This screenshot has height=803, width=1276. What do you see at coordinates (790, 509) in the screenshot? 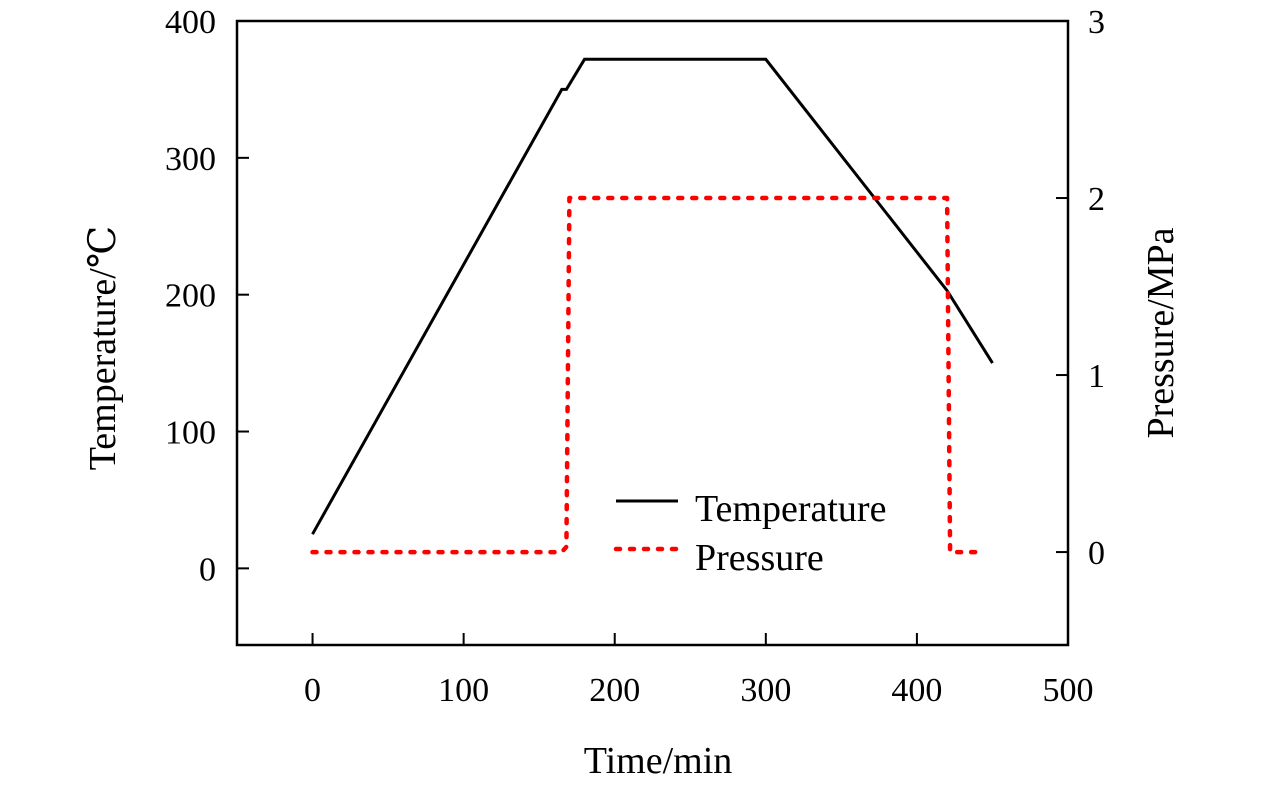
I see `legend-label-temperature: Temperature` at bounding box center [790, 509].